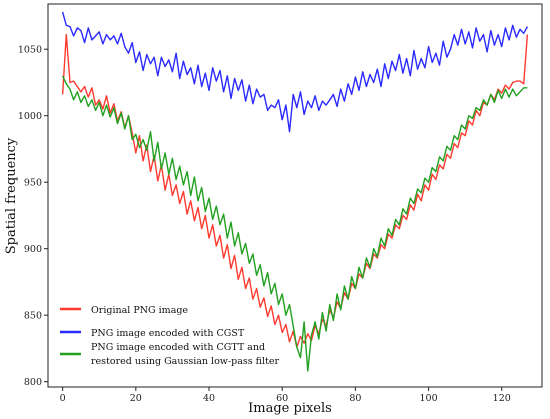 This screenshot has width=550, height=419. Describe the element at coordinates (178, 347) in the screenshot. I see `legend-label-cgtt-line-1: PNG image encoded with CGTT and` at that location.